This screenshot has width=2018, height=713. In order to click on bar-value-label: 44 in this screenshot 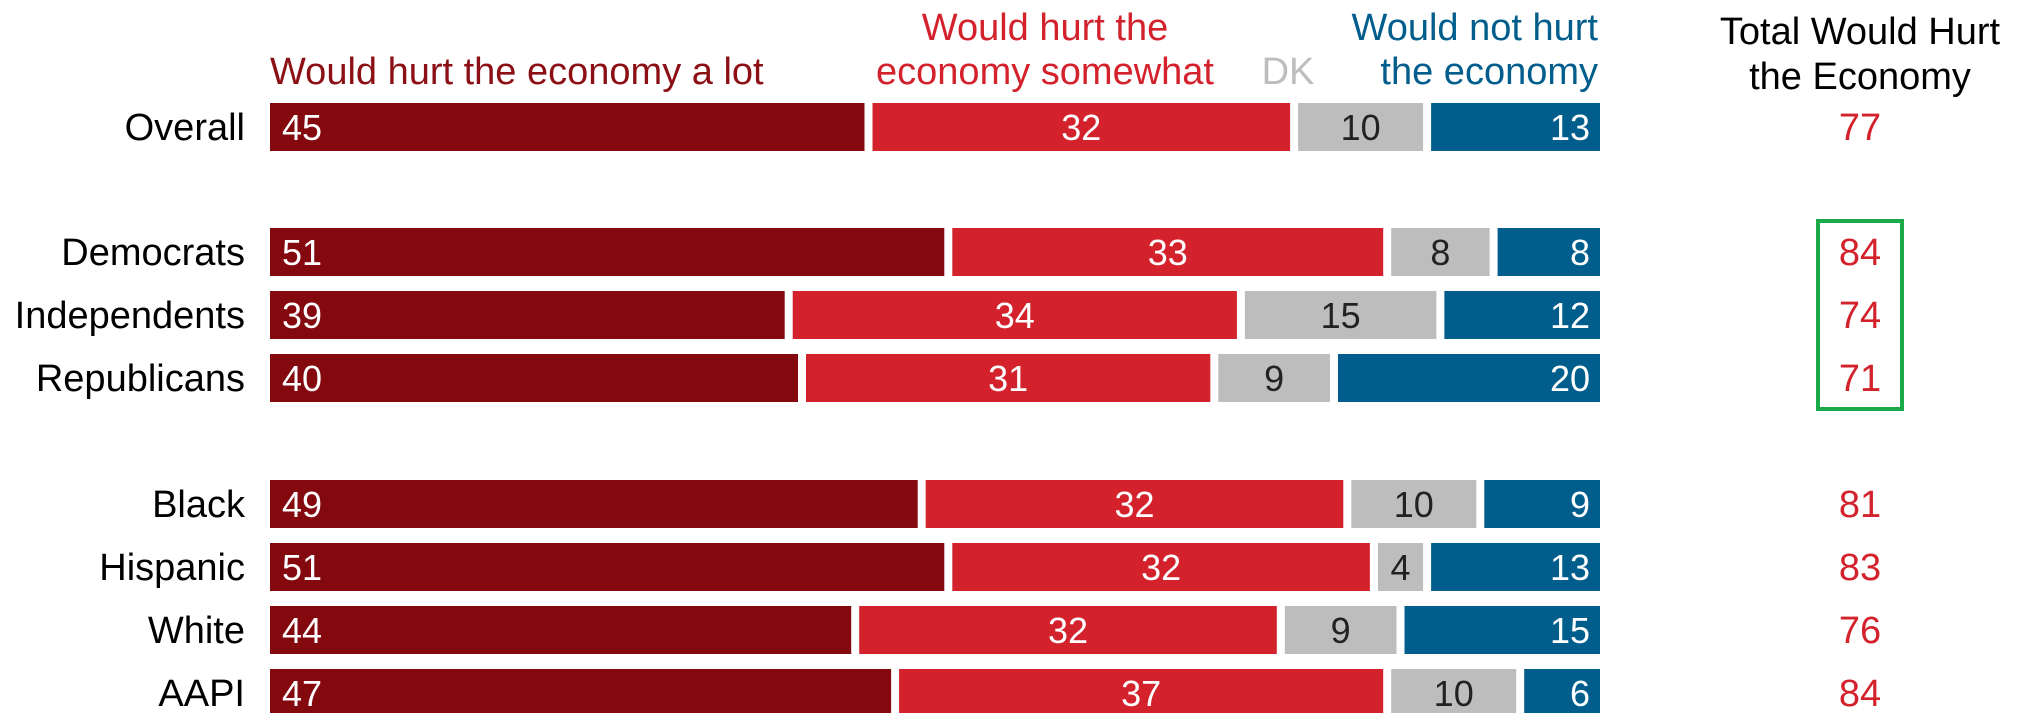, I will do `click(302, 630)`.